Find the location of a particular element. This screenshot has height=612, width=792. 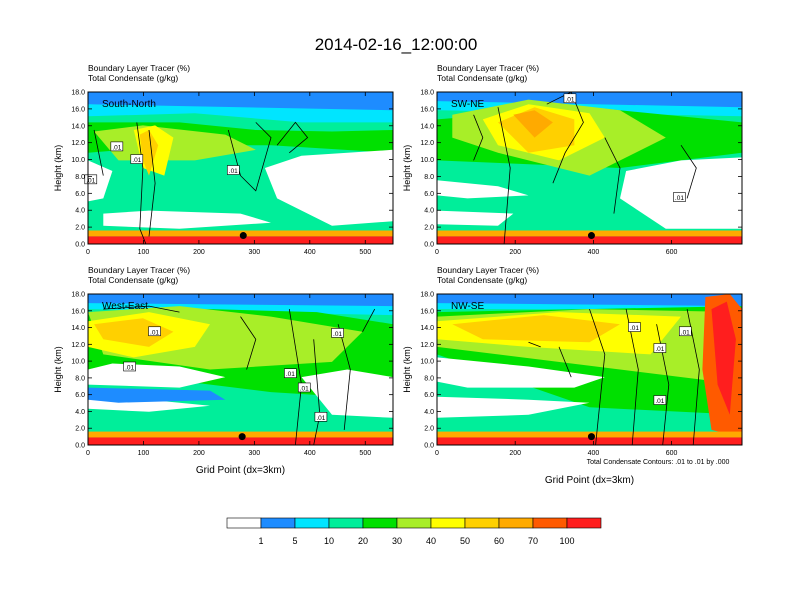

plot-area is located at coordinates (589, 168).